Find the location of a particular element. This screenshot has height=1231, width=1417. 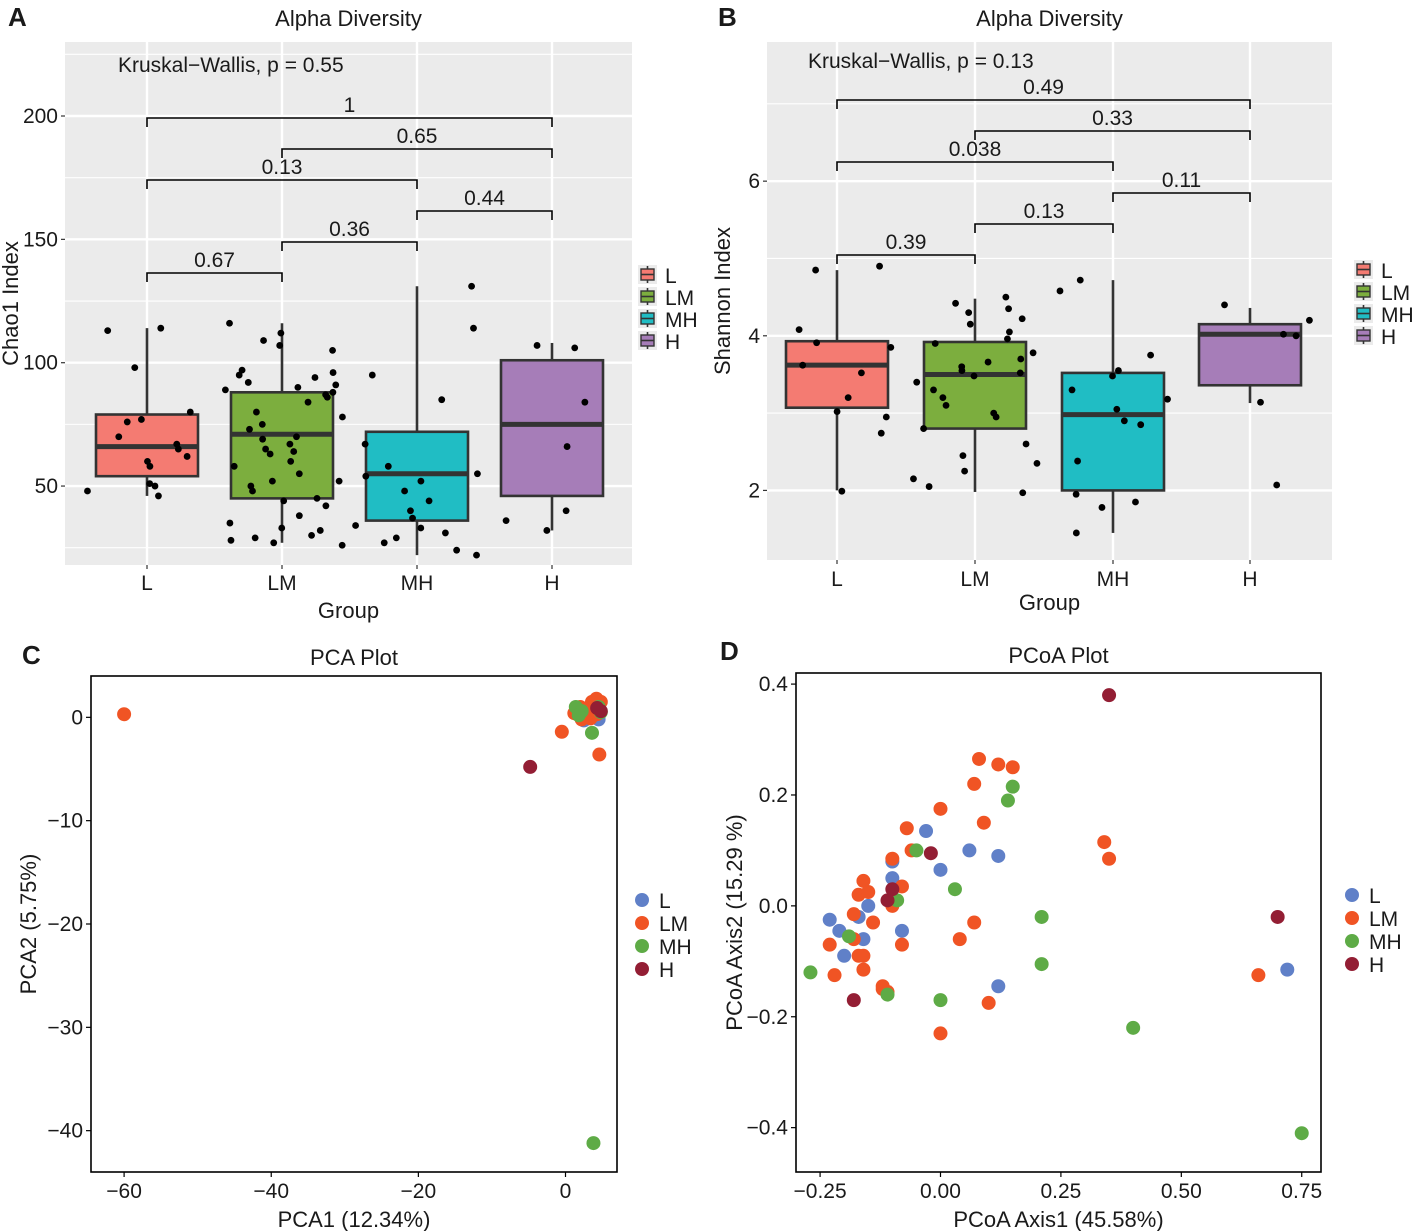

y-tick-label: −0.4 is located at coordinates (768, 1128).